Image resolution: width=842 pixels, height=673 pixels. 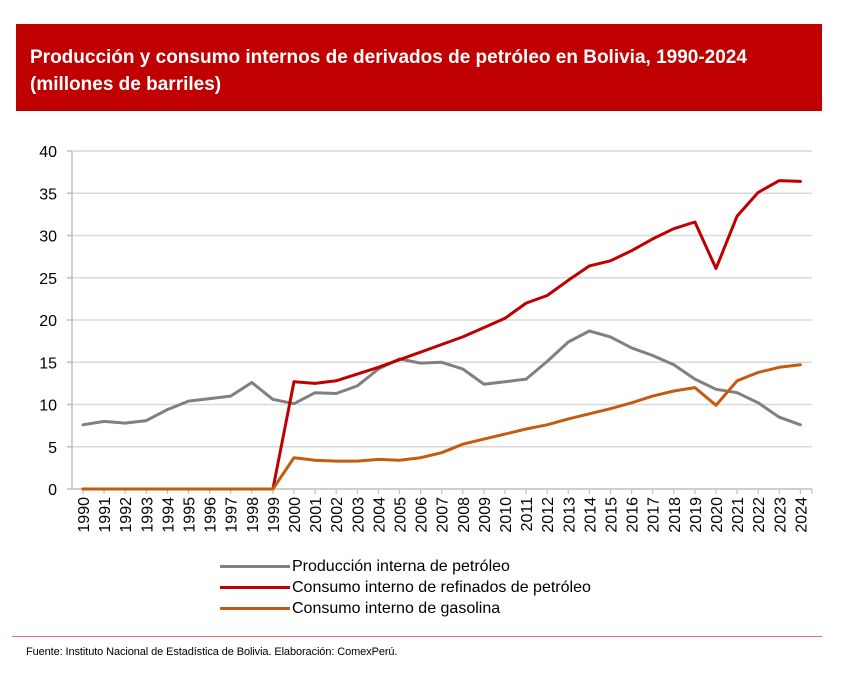 I want to click on y-tick-label: 0, so click(x=52, y=490).